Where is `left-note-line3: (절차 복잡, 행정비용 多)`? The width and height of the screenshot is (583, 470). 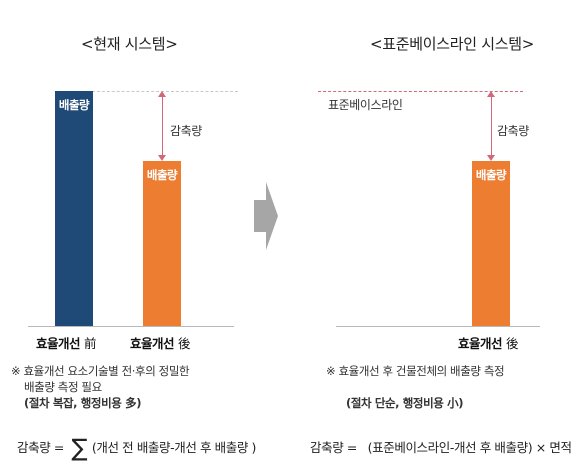 left-note-line3: (절차 복잡, 행정비용 多) is located at coordinates (82, 403).